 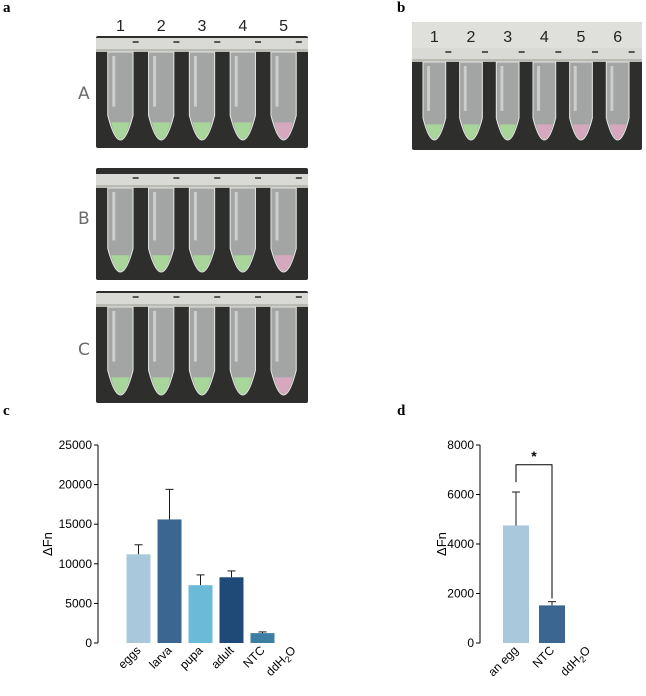 What do you see at coordinates (254, 657) in the screenshot?
I see `x-tick-label: NTC` at bounding box center [254, 657].